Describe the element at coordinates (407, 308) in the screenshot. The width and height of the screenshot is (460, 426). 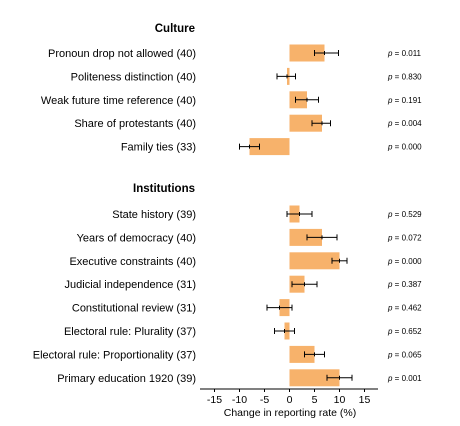
I see `p-value-number: = 0.462` at that location.